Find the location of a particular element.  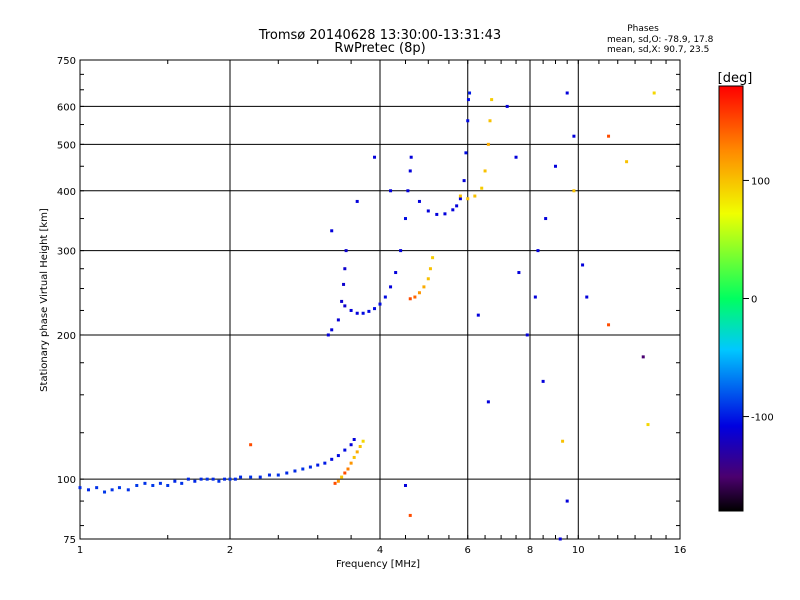

colorbar-tick-label: -100 is located at coordinates (762, 418).